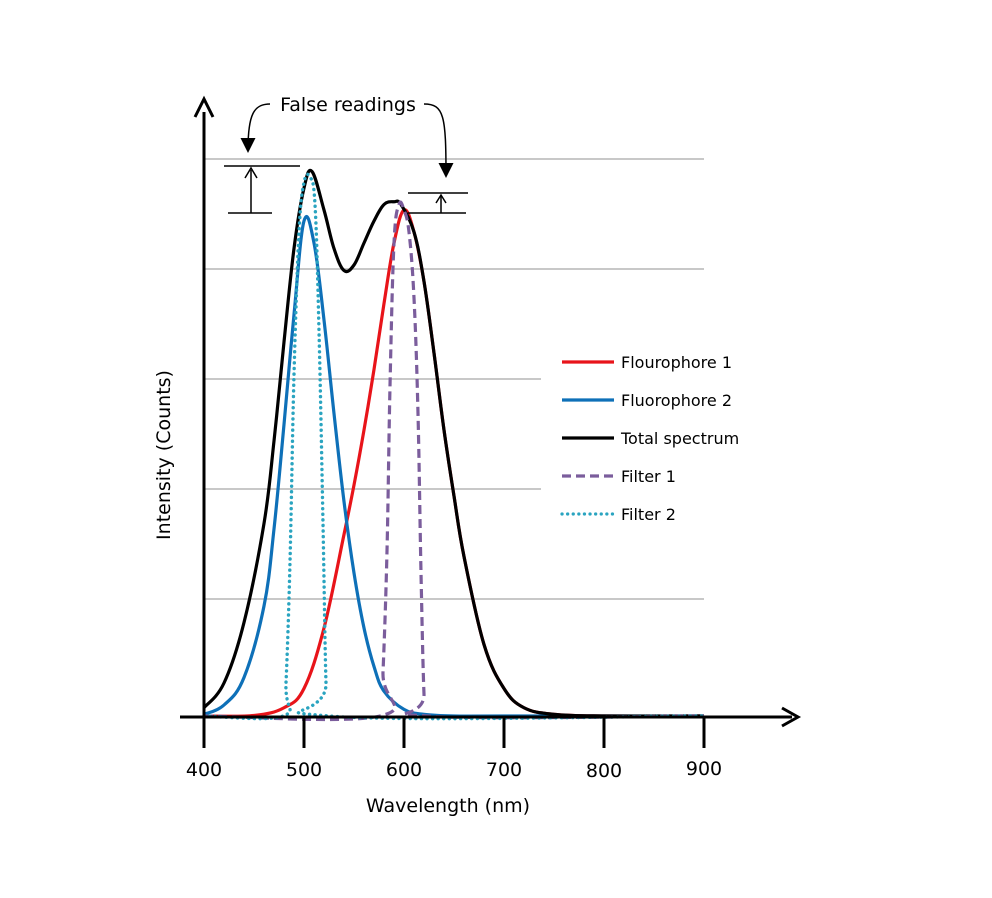  What do you see at coordinates (438, 140) in the screenshot?
I see `false-readings-right-arrow-icon` at bounding box center [438, 140].